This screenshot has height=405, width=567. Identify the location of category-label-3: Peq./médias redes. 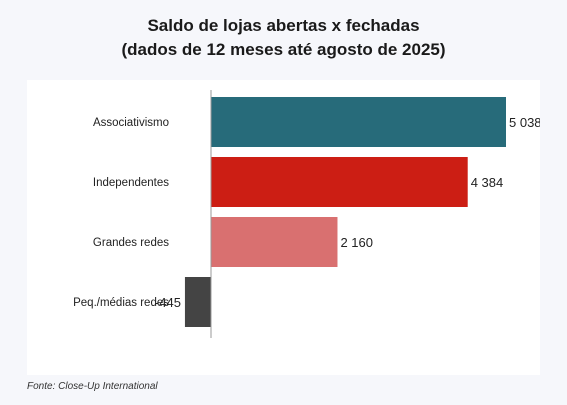
(121, 303).